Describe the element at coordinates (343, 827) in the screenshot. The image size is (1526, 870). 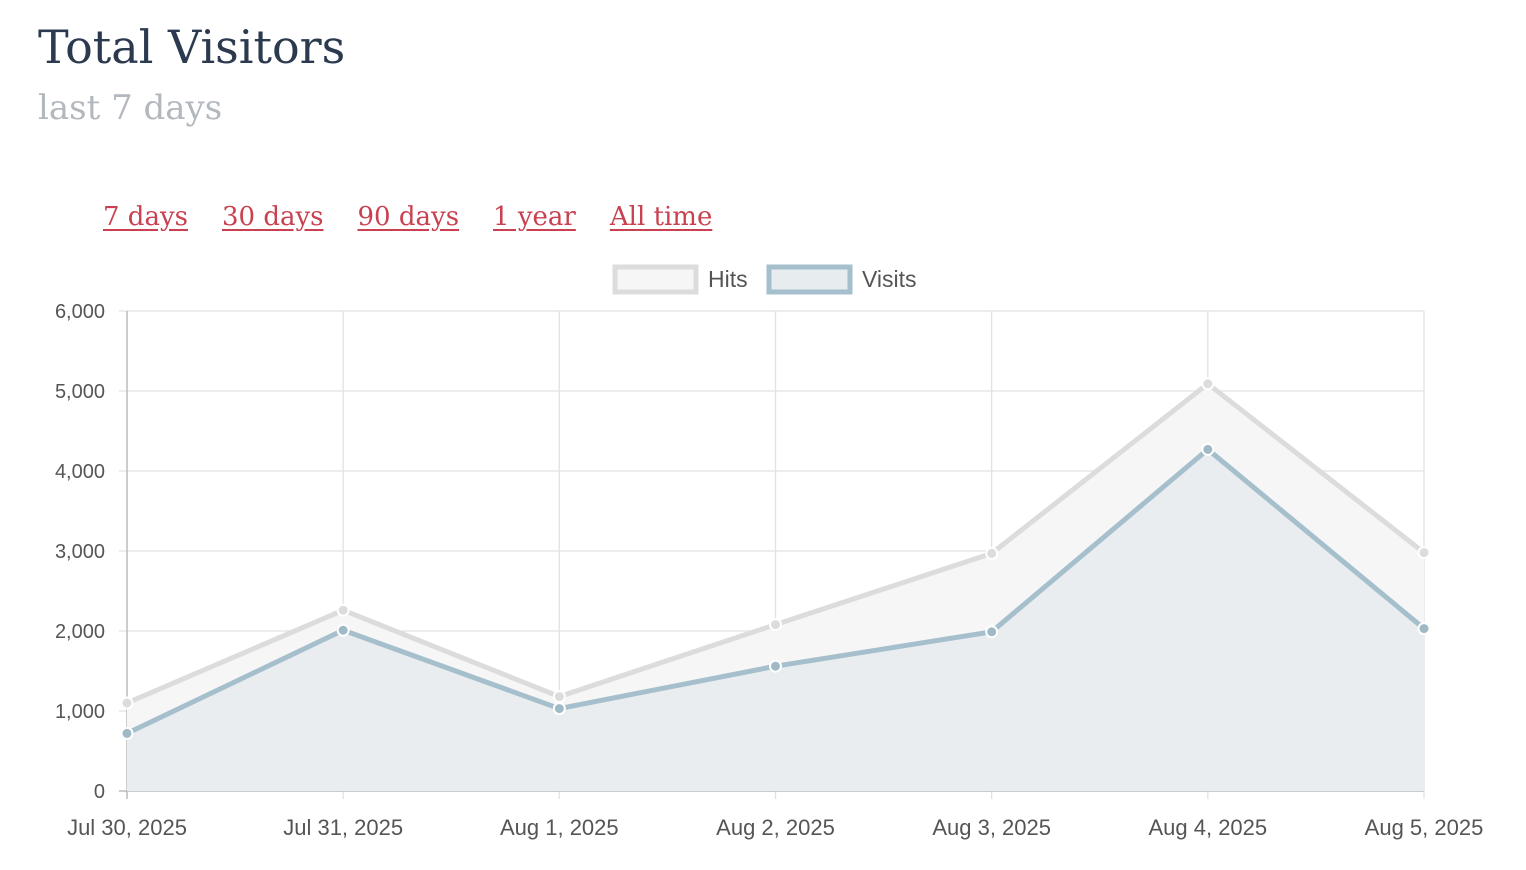
I see `x-tick-label: Jul 31, 2025` at that location.